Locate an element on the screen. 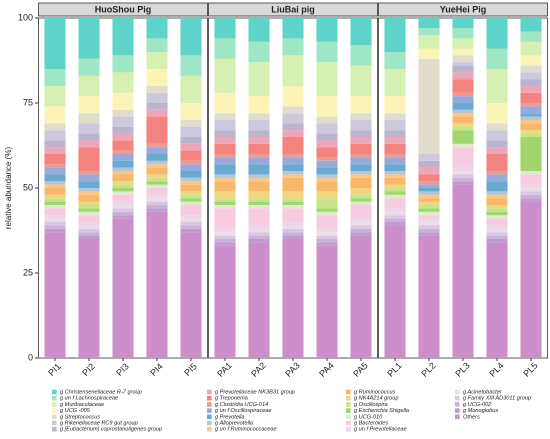 The height and width of the screenshot is (439, 550). x-tick-label: PA3 is located at coordinates (292, 369).